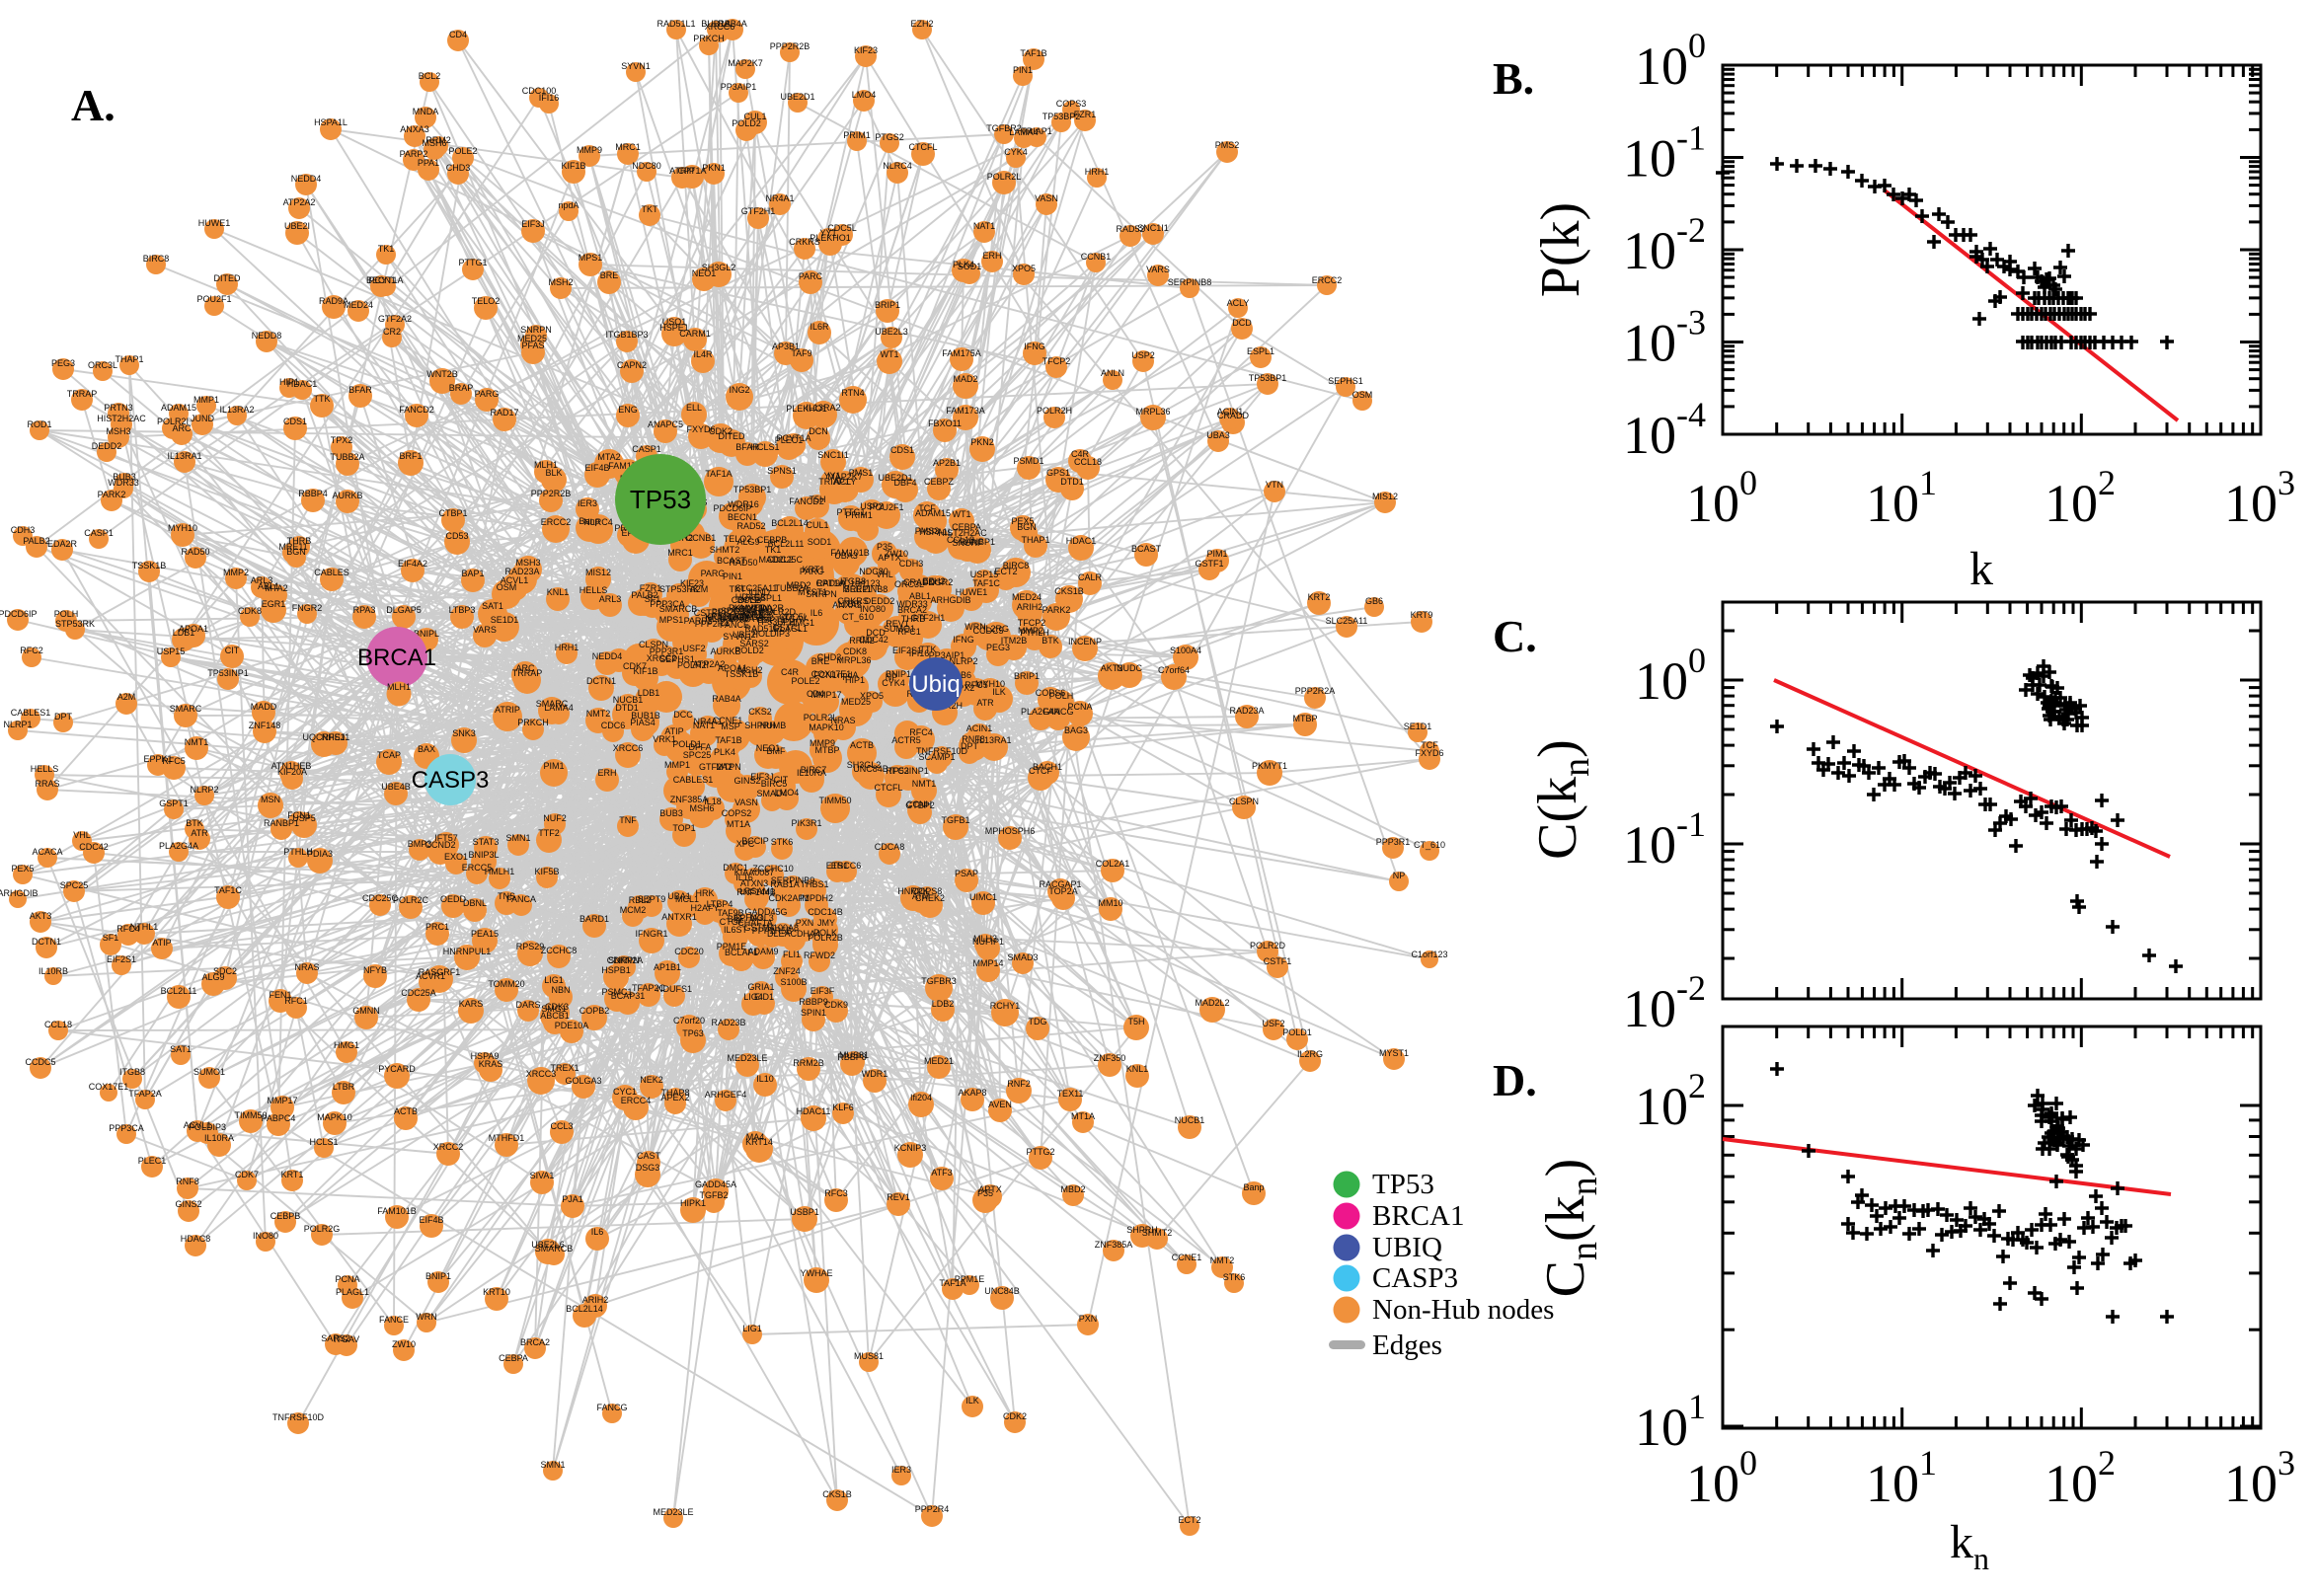  What do you see at coordinates (616, 970) in the screenshot?
I see `svg-text: HSPB1` at bounding box center [616, 970].